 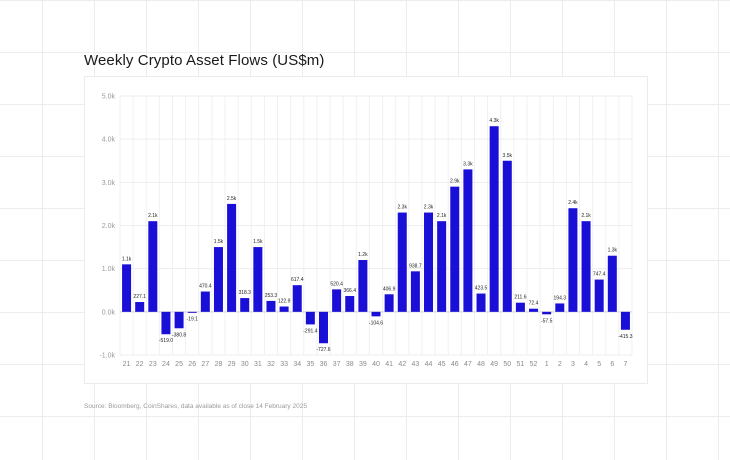 I want to click on data-label: 2.9k, so click(x=455, y=182).